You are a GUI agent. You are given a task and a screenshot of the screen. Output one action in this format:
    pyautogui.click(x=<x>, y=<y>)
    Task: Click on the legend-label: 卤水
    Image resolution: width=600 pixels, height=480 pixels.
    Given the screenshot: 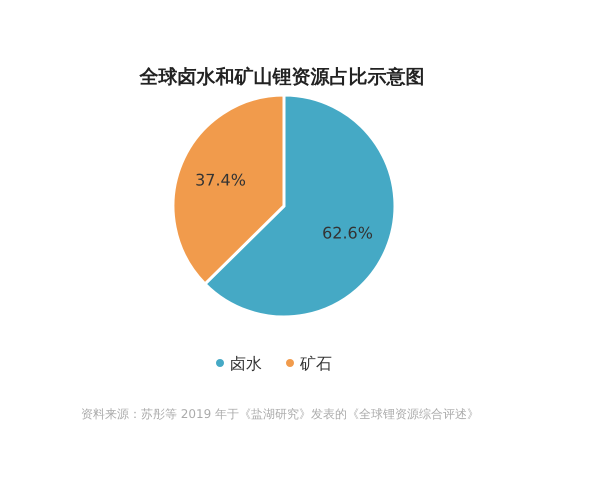 What is the action you would take?
    pyautogui.click(x=246, y=363)
    